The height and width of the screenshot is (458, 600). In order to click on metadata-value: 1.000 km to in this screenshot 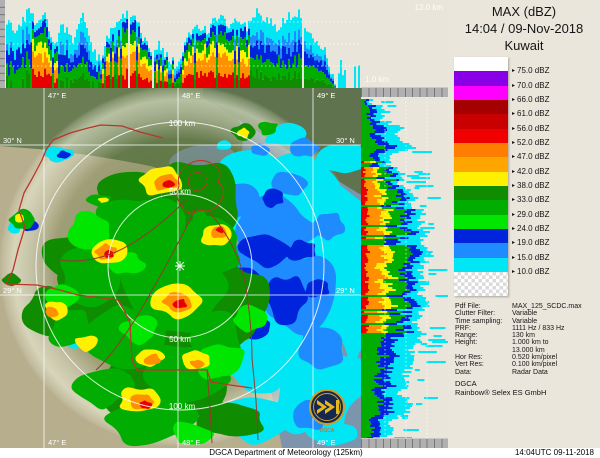, I will do `click(530, 343)`.